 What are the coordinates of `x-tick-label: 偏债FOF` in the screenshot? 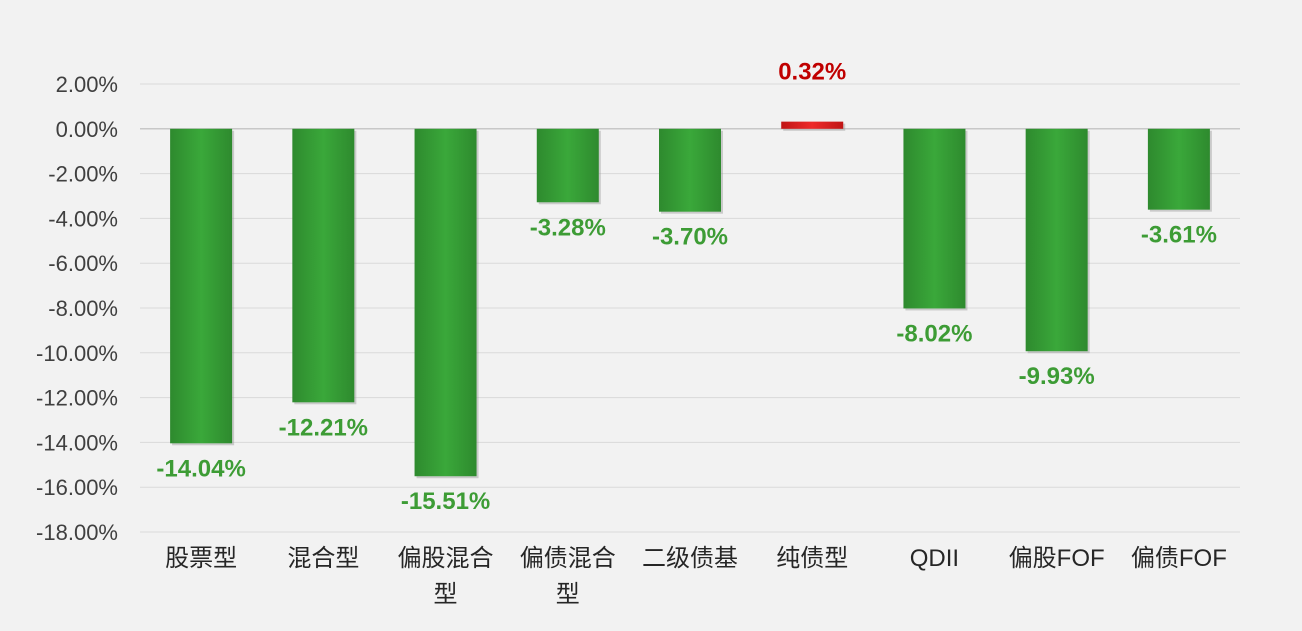 It's located at (1179, 558).